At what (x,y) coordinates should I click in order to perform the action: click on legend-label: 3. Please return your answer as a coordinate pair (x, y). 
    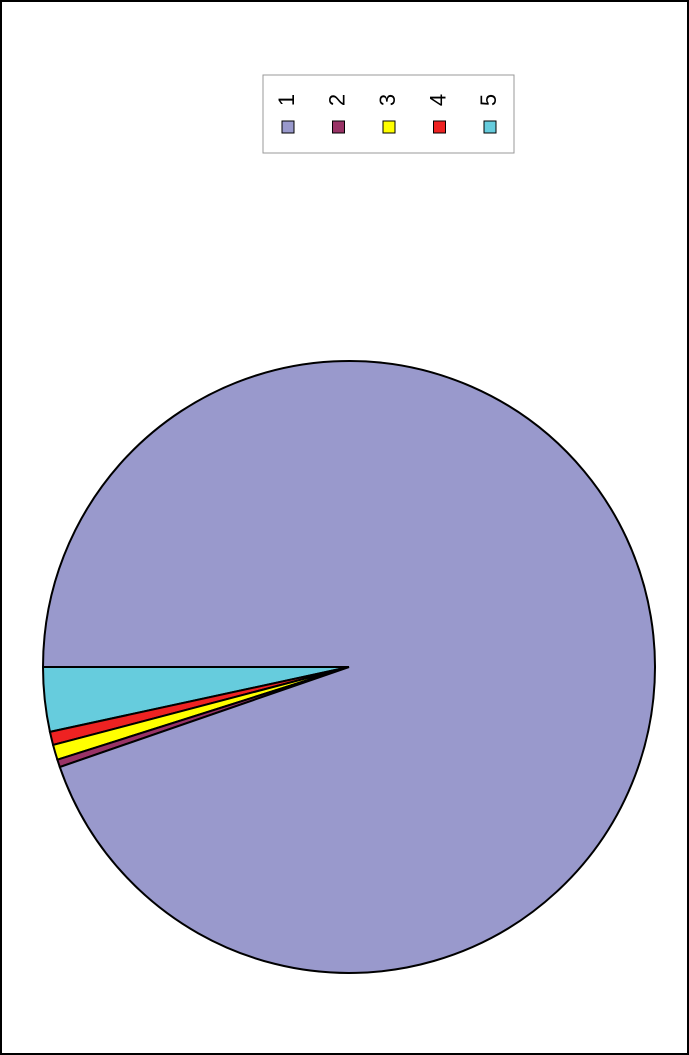
    Looking at the image, I should click on (387, 100).